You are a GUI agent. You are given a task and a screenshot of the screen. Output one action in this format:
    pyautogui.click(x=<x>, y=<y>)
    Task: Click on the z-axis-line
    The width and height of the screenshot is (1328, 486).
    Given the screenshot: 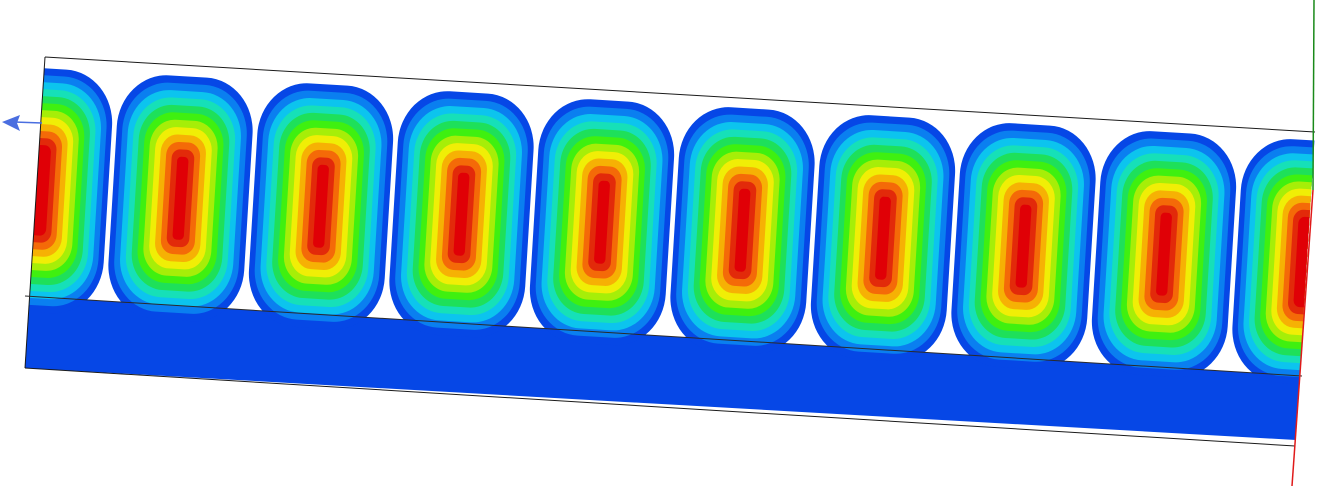 What is the action you would take?
    pyautogui.click(x=1302, y=337)
    